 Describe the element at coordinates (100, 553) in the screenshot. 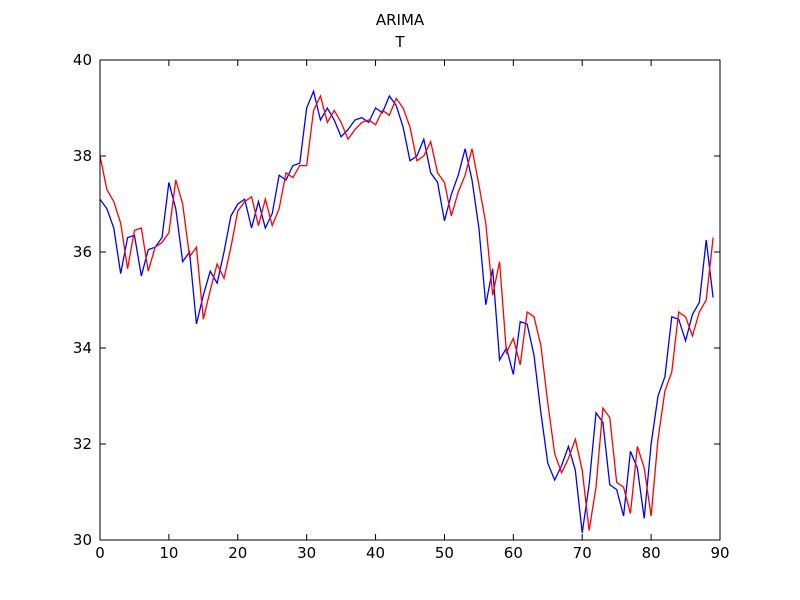

I see `x-tick-label: 0` at that location.